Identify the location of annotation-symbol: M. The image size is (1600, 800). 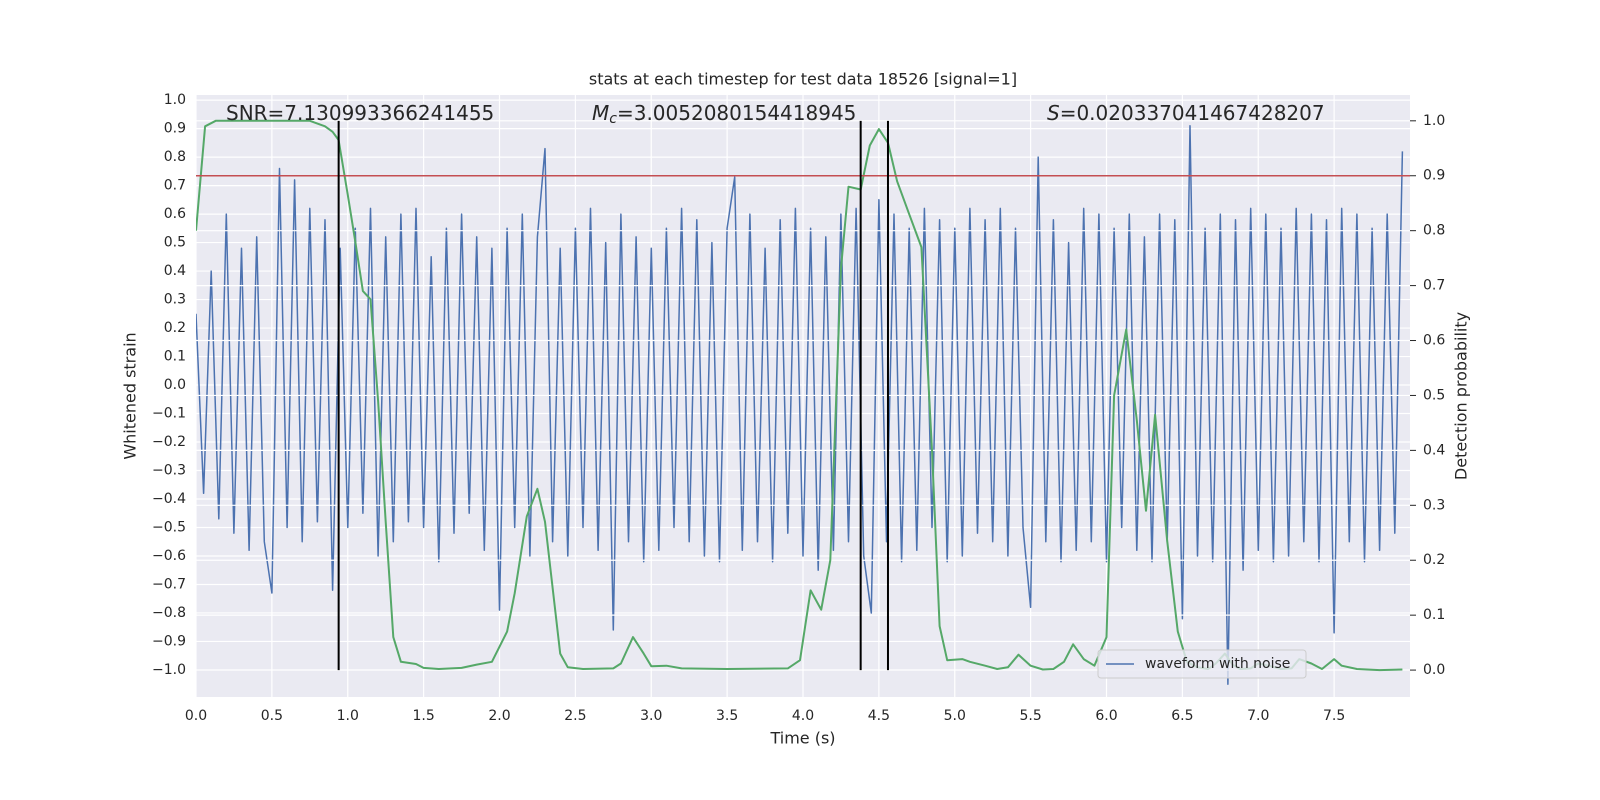
(600, 113).